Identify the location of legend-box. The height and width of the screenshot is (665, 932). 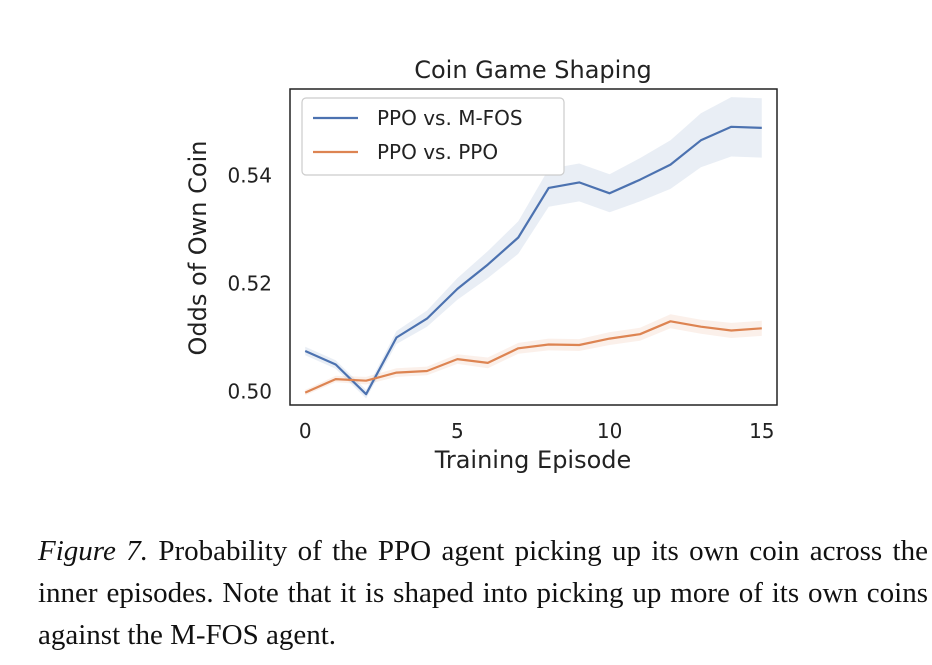
(433, 136).